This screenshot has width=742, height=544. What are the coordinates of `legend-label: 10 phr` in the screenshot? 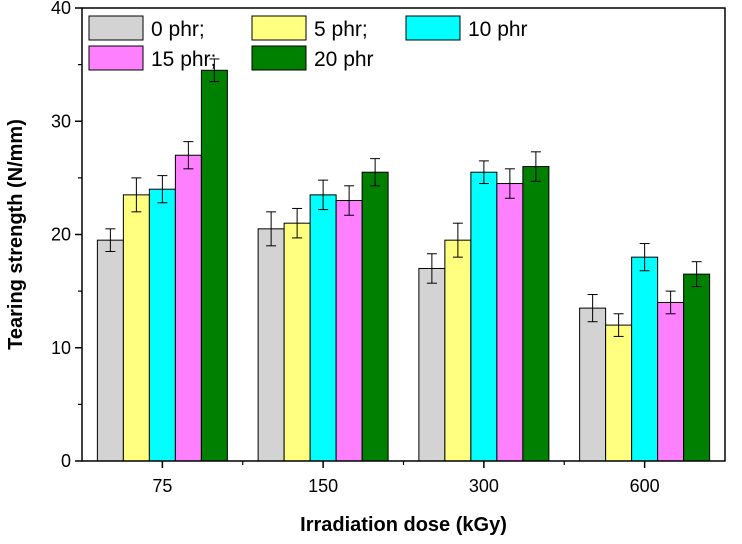 It's located at (498, 29).